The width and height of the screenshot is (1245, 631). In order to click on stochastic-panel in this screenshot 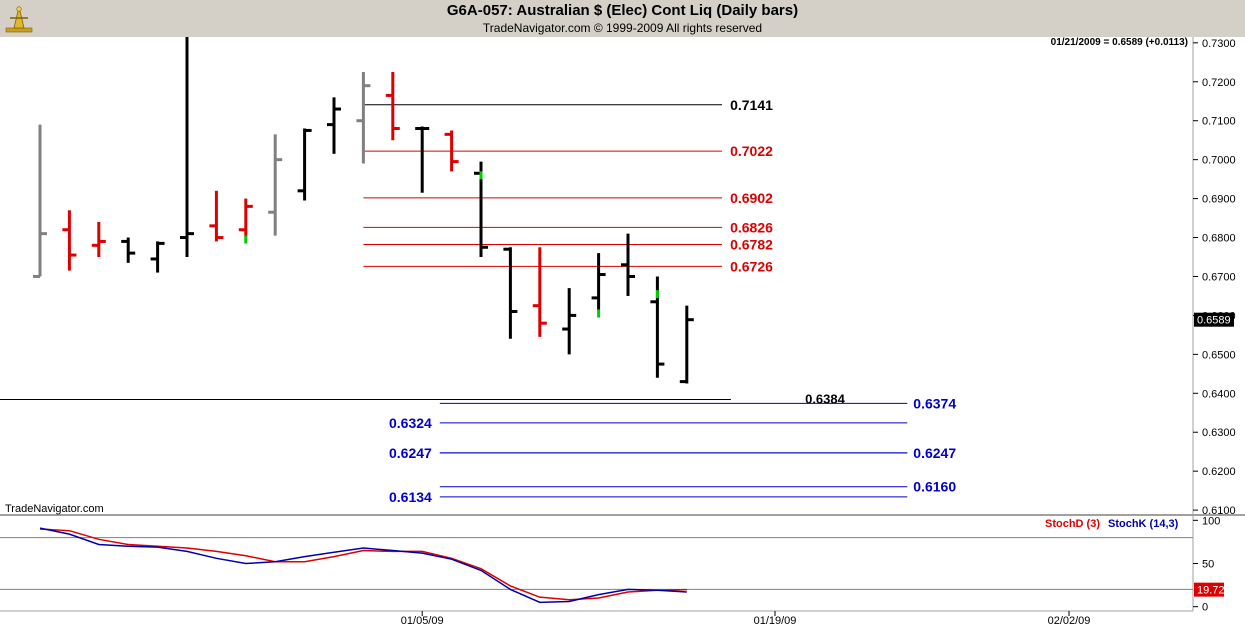, I will do `click(596, 563)`.